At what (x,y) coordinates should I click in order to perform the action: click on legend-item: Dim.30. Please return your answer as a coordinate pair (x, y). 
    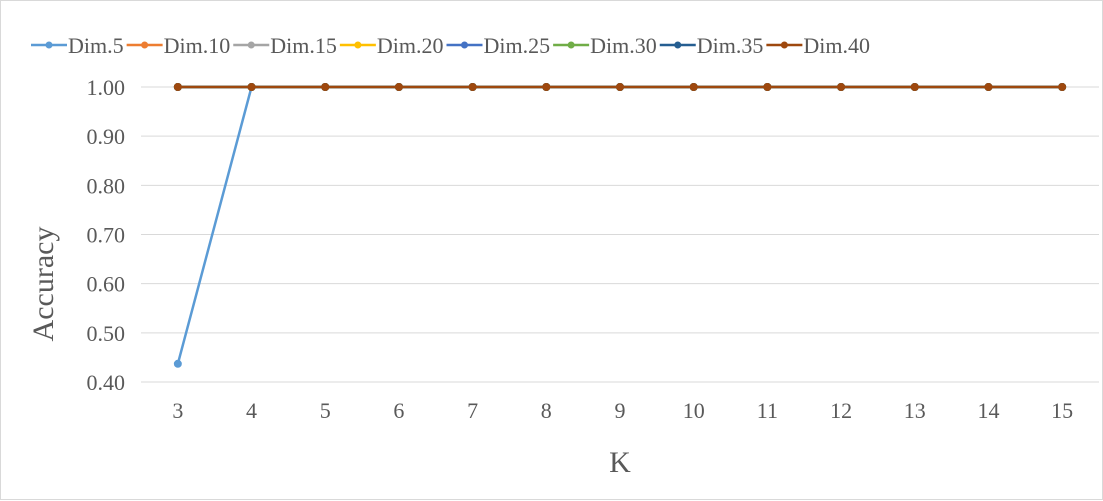
    Looking at the image, I should click on (605, 45).